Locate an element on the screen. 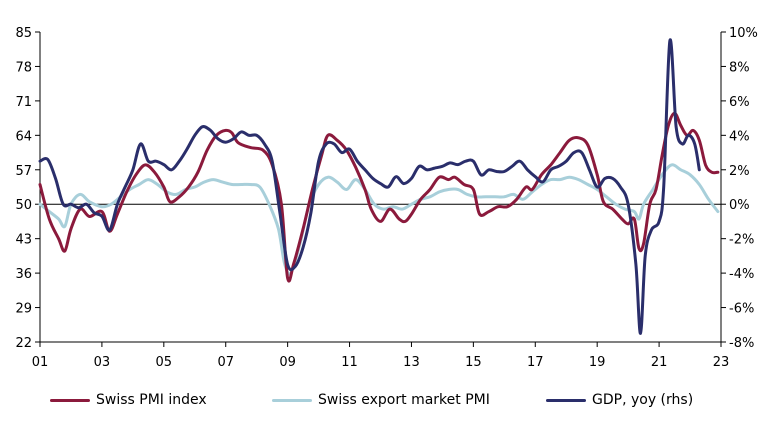 The image size is (776, 423). right-tick-label: -6% is located at coordinates (741, 309).